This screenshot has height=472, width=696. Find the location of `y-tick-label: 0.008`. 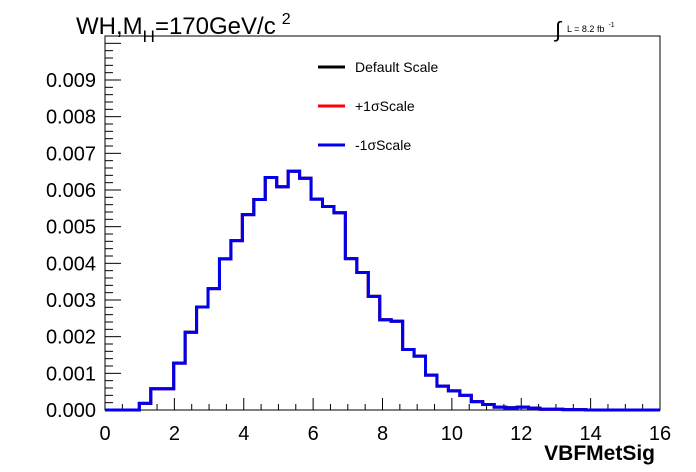

y-tick-label: 0.008 is located at coordinates (71, 118).